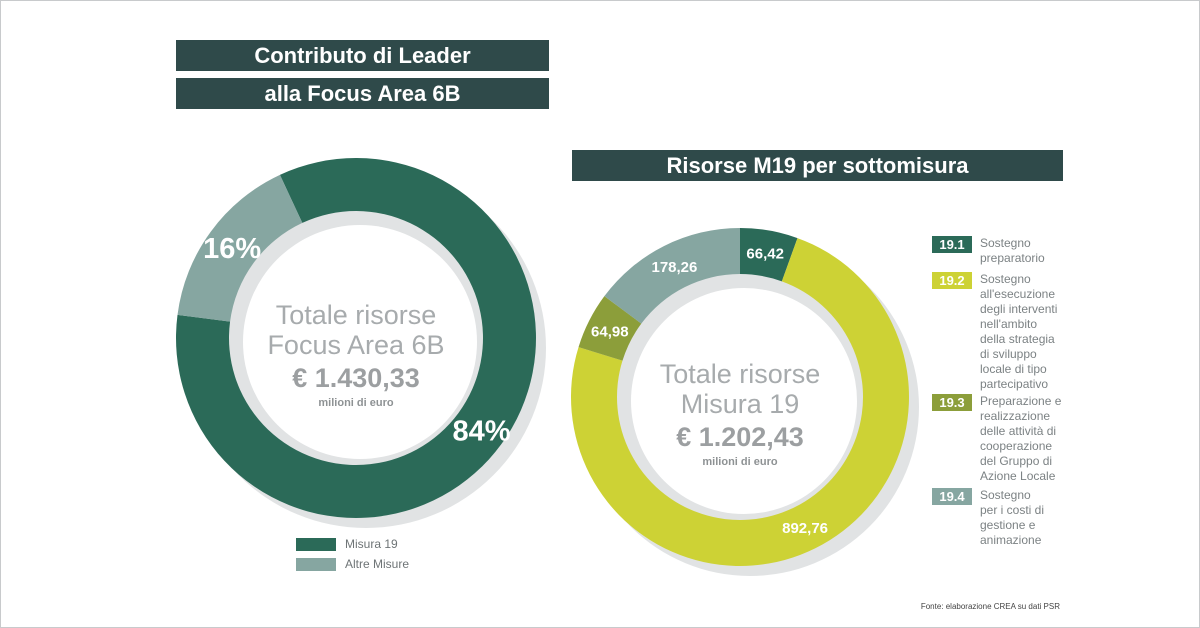 The height and width of the screenshot is (628, 1200). I want to click on sub-legend-line: Preparazione e, so click(1021, 401).